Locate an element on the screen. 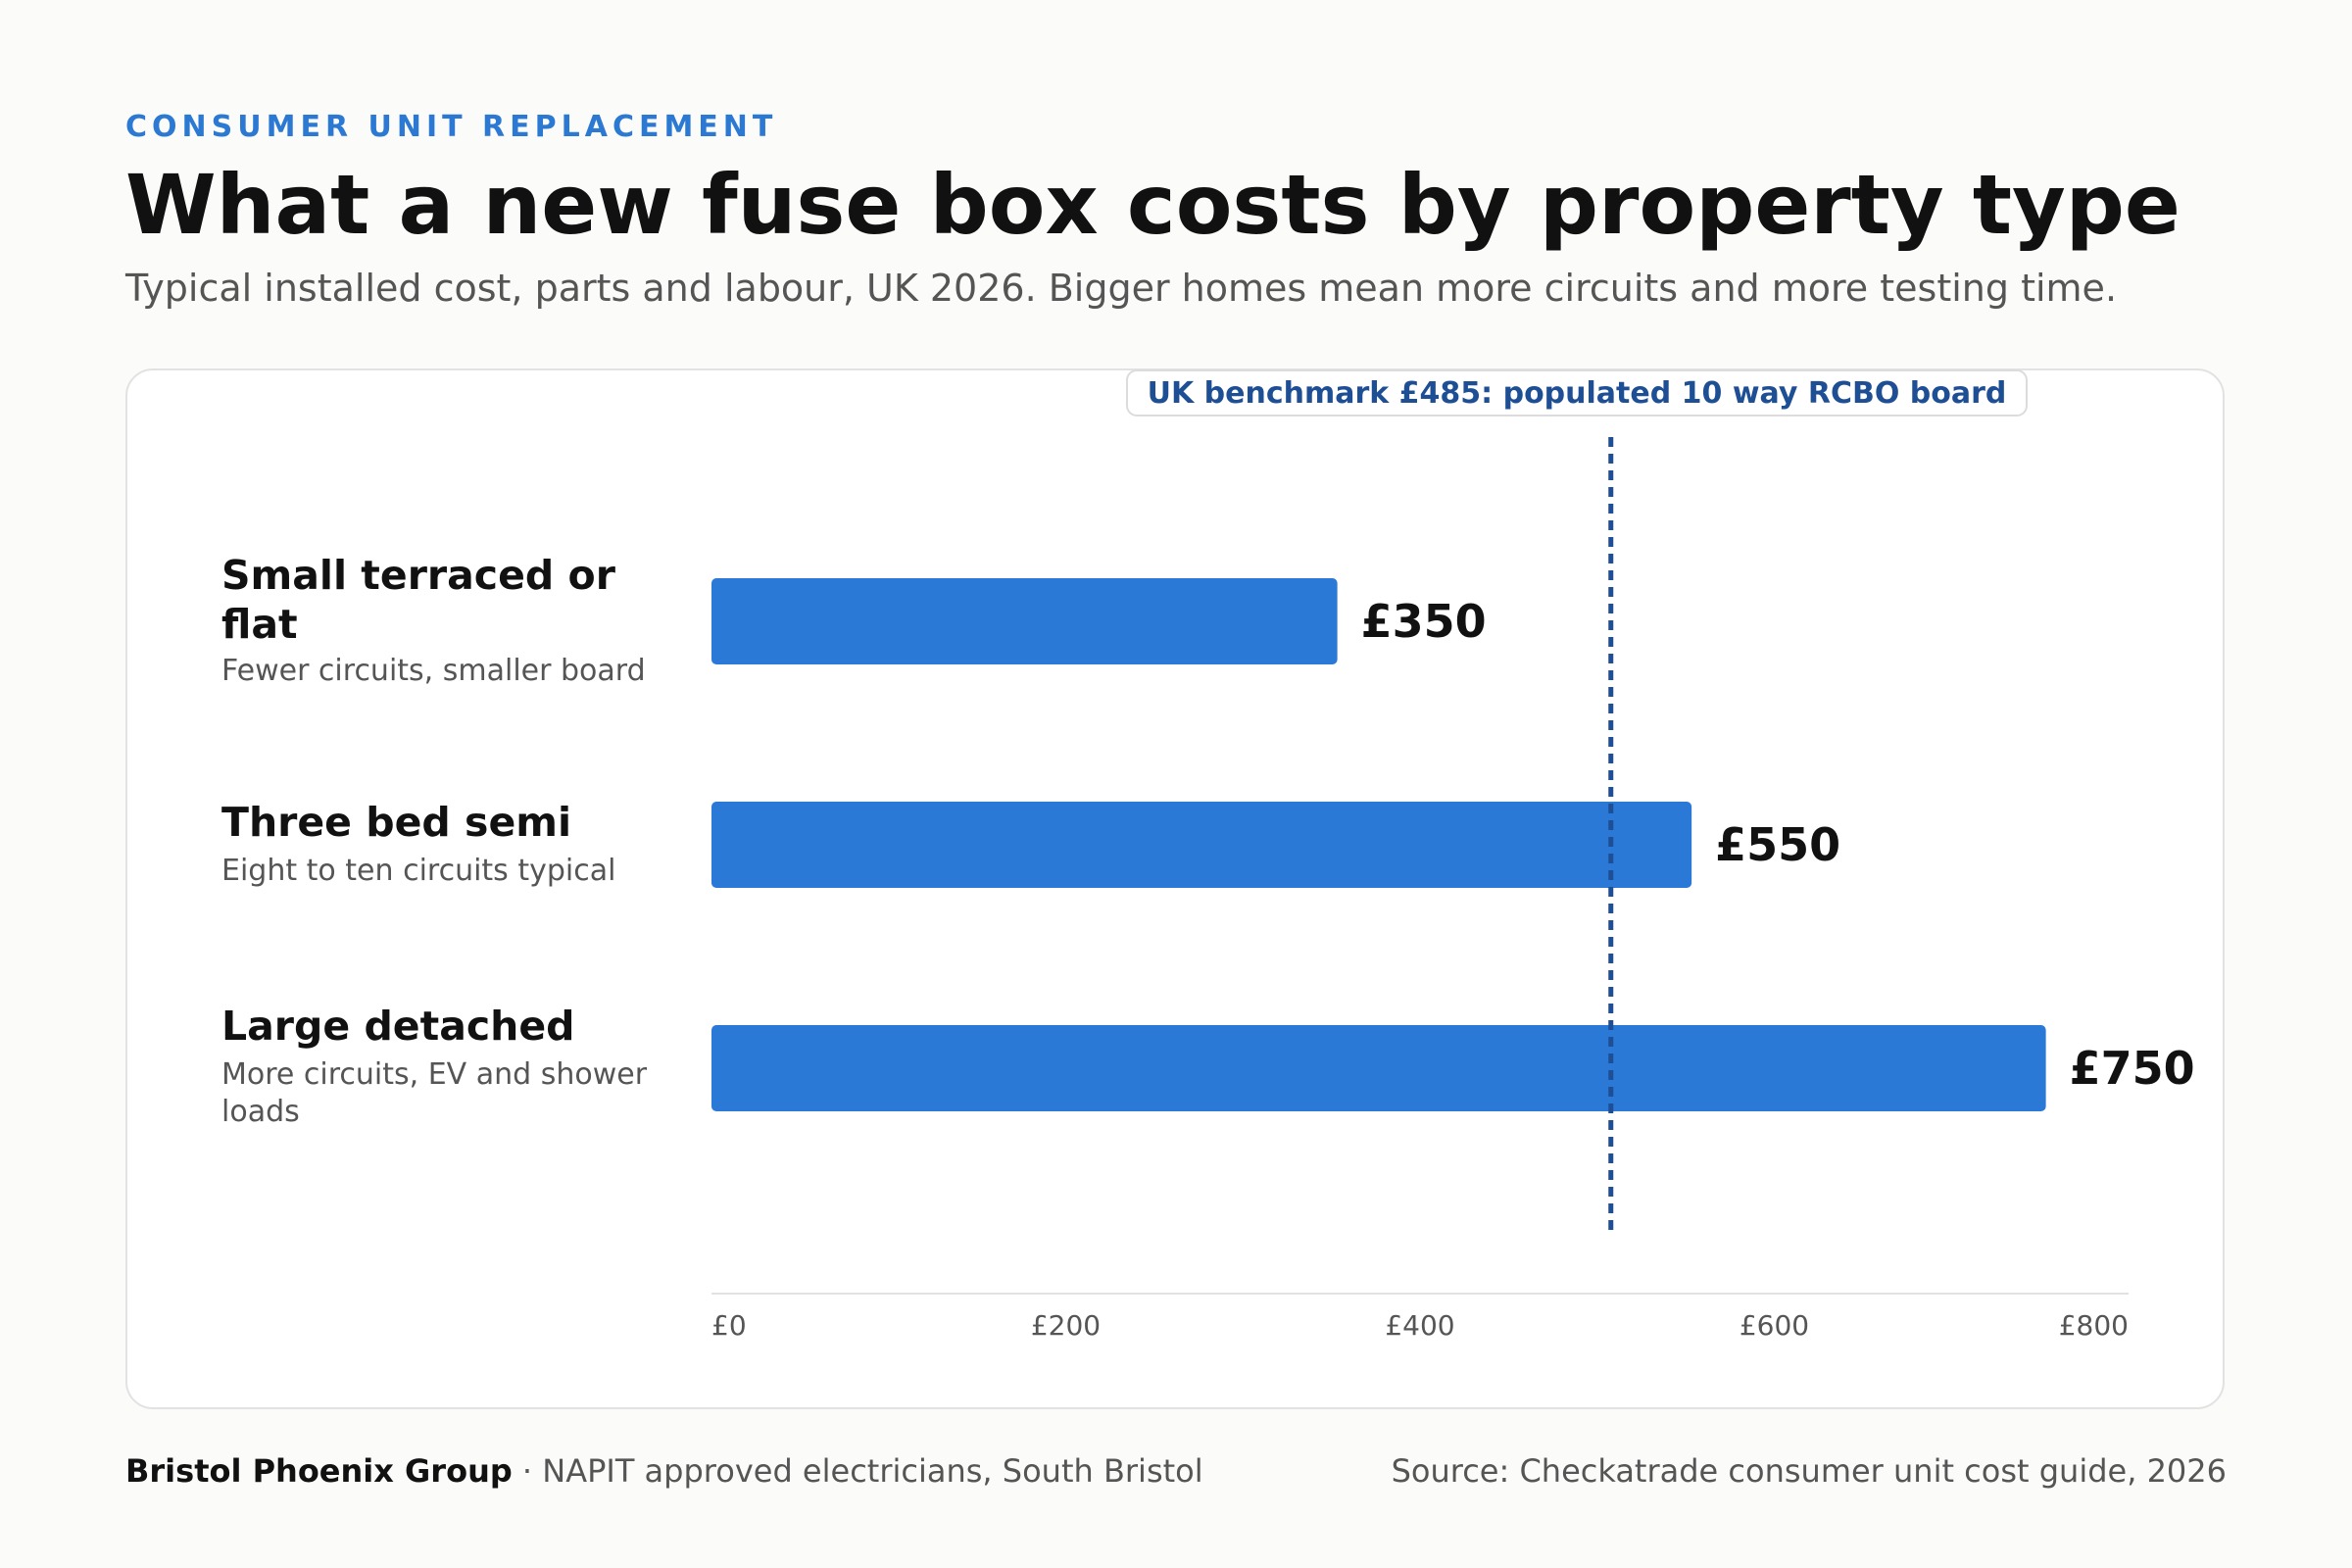 The width and height of the screenshot is (2352, 1568). x-tick-label-3: £600 is located at coordinates (1774, 1325).